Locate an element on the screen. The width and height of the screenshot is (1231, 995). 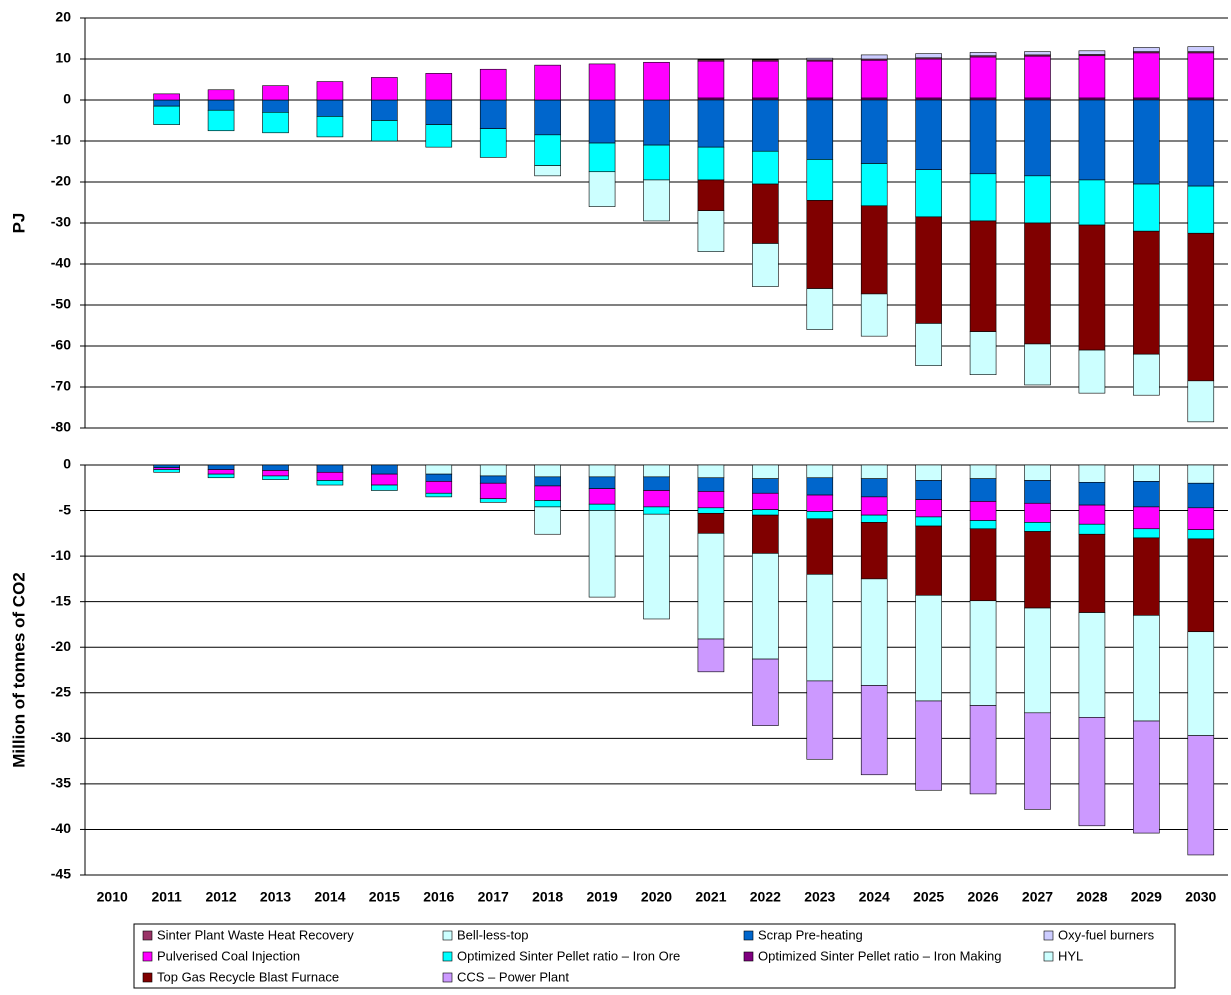
legend-label: Oxy-fuel burners is located at coordinates (1106, 934).